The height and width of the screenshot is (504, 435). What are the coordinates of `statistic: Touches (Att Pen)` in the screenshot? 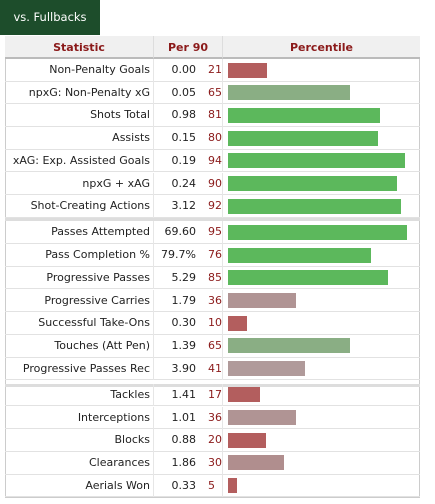 It's located at (102, 345).